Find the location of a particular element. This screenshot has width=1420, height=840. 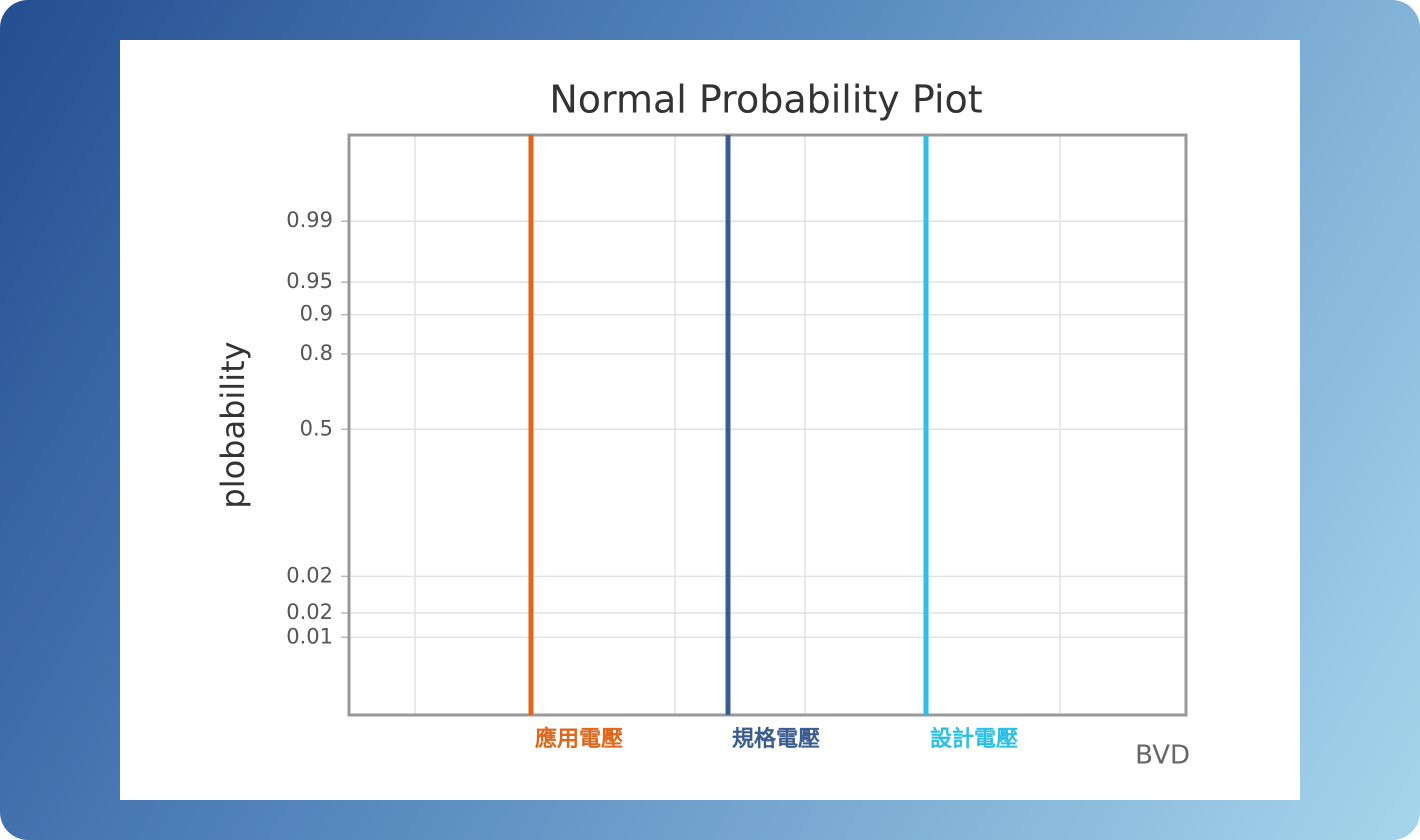

y-tick-label: 0.8 is located at coordinates (316, 353).